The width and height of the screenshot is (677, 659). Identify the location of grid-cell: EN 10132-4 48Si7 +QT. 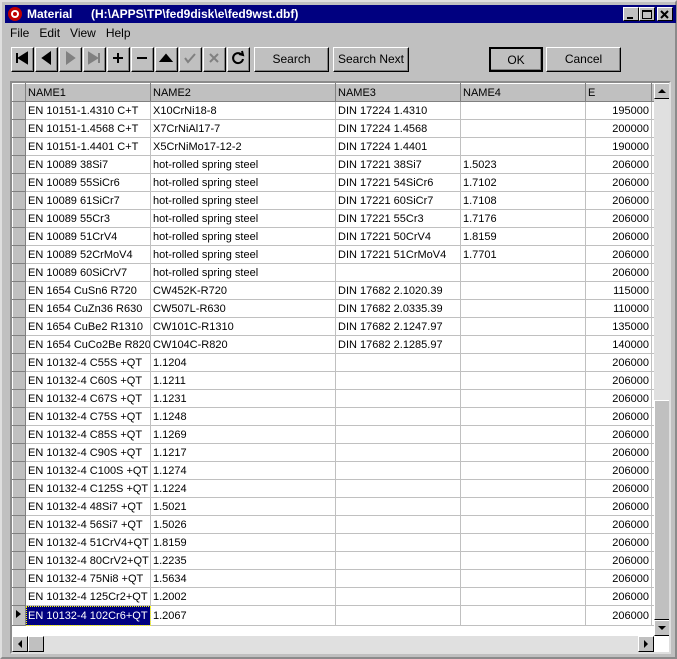
(88, 506).